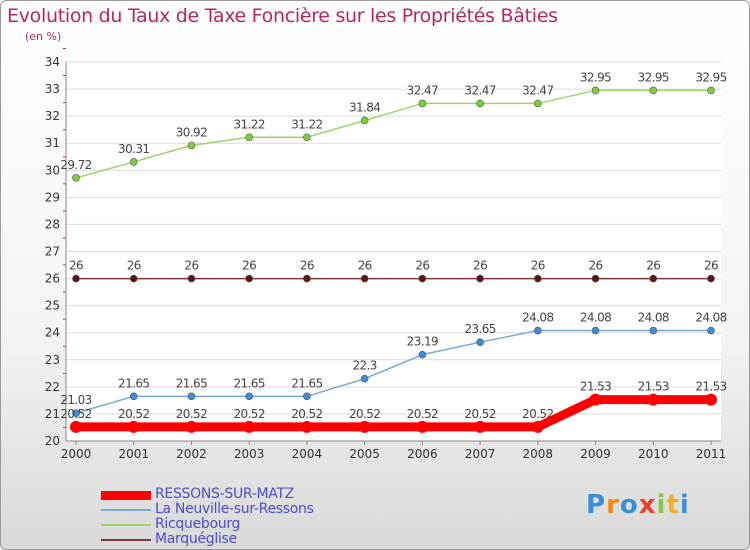 The height and width of the screenshot is (550, 750). What do you see at coordinates (393, 413) in the screenshot?
I see `series-line-ressons-sur-matz` at bounding box center [393, 413].